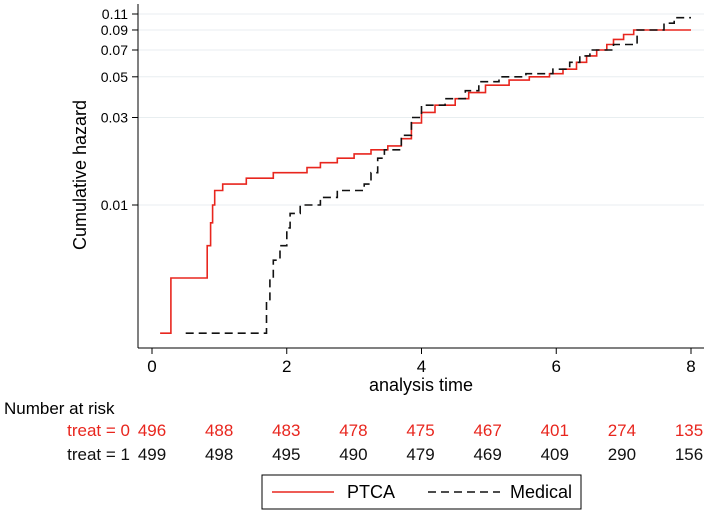  What do you see at coordinates (420, 454) in the screenshot?
I see `risk-value: 479` at bounding box center [420, 454].